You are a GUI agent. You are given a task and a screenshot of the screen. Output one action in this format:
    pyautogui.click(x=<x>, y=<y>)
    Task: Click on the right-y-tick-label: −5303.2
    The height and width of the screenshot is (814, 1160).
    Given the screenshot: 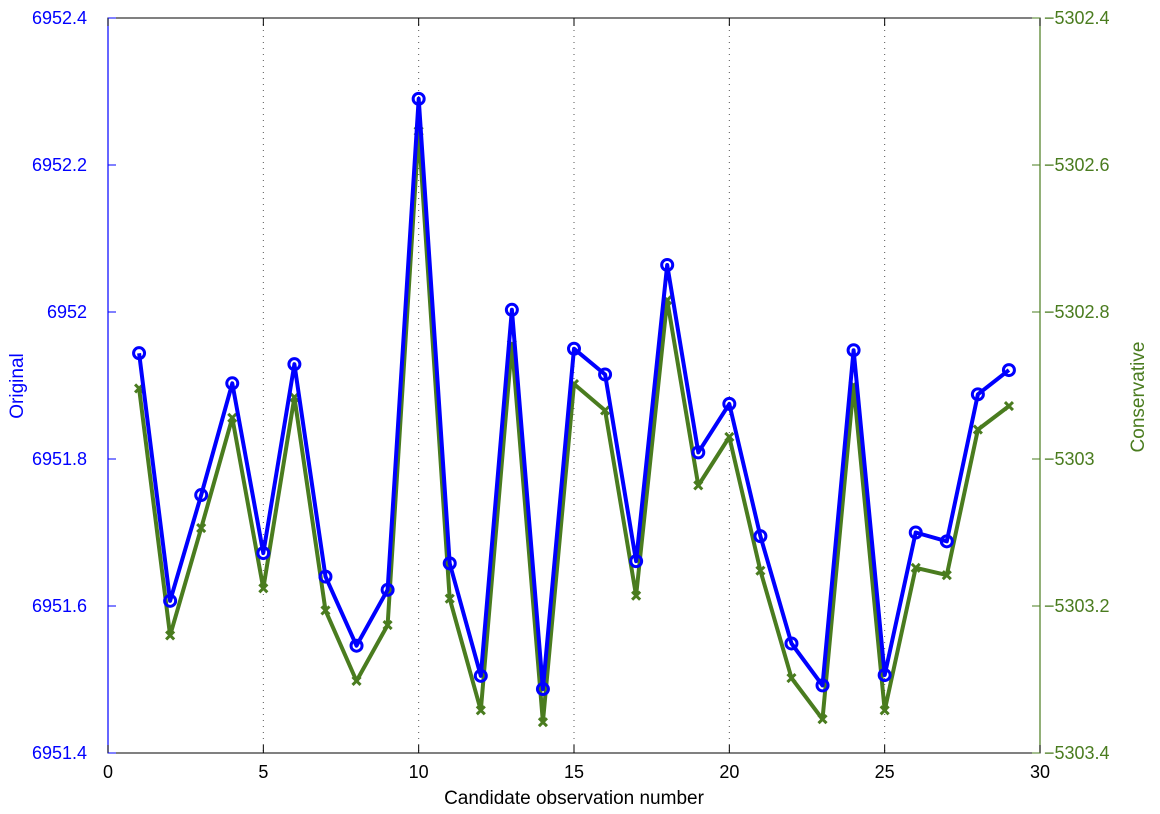 What is the action you would take?
    pyautogui.click(x=1077, y=606)
    